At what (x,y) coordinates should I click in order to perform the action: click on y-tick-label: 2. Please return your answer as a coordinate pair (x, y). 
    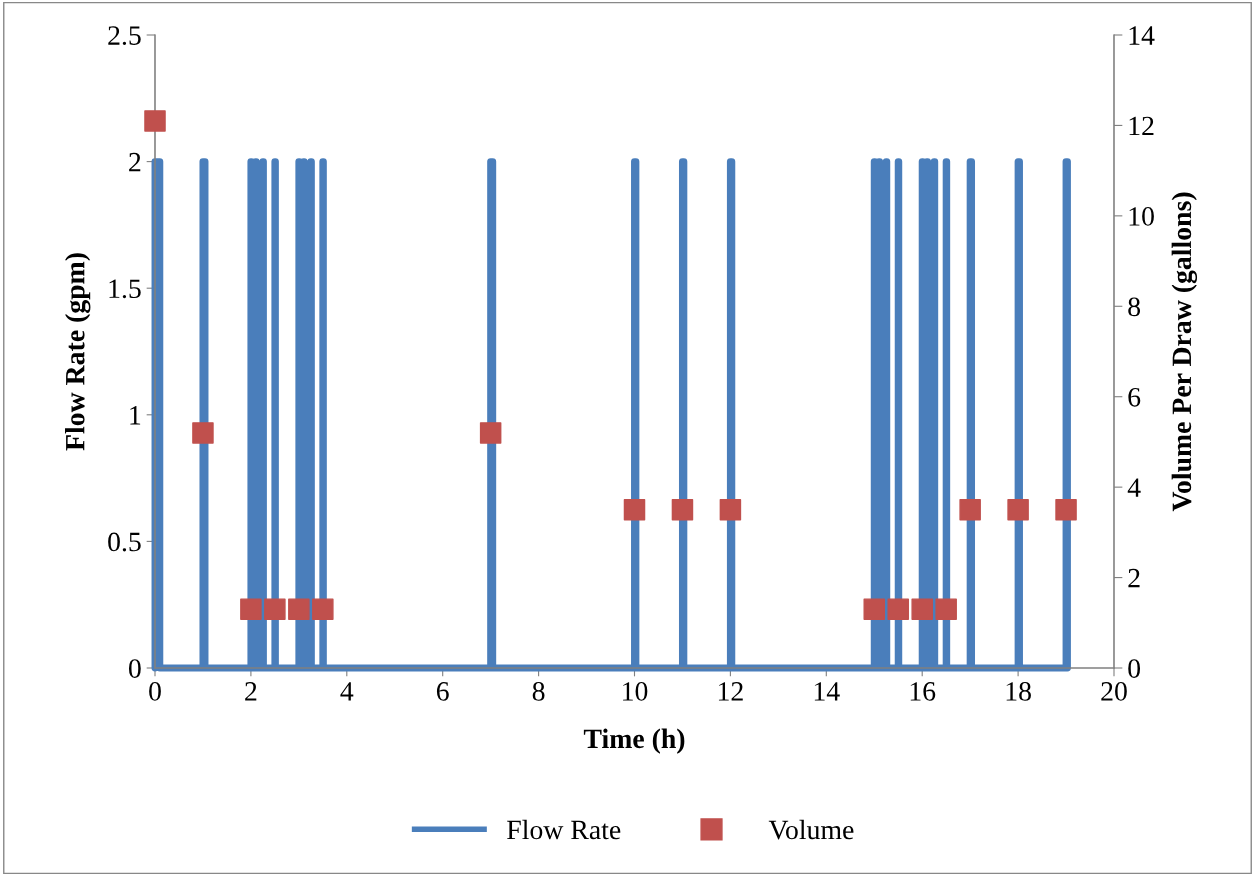
    Looking at the image, I should click on (135, 162).